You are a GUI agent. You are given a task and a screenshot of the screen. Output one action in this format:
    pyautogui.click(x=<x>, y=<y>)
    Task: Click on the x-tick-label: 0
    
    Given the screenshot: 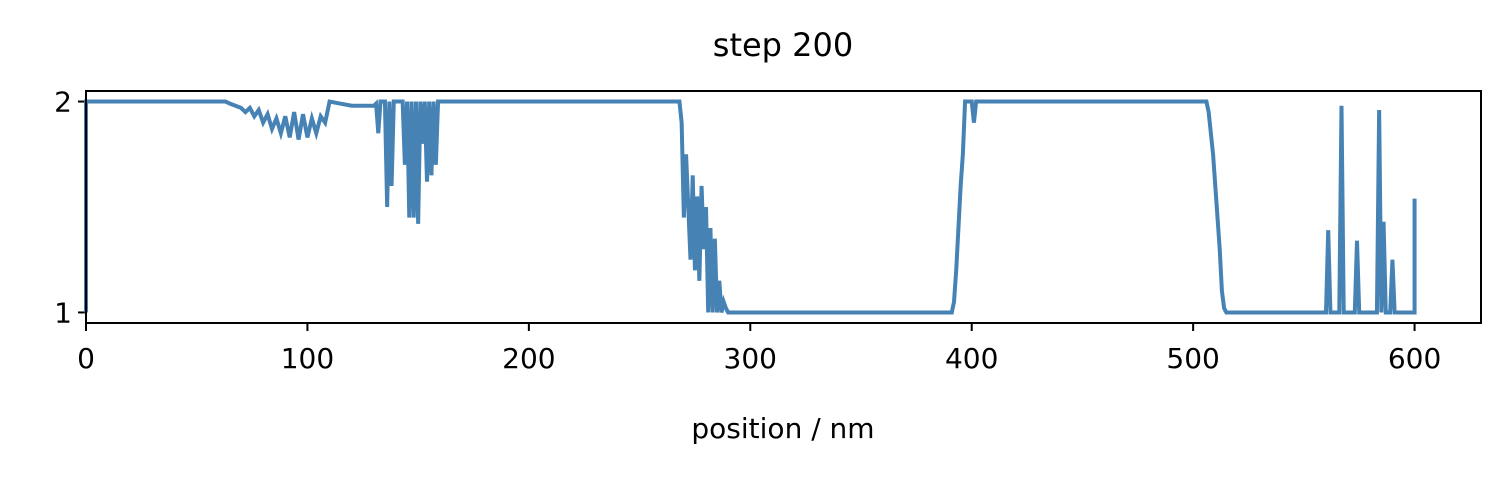 What is the action you would take?
    pyautogui.click(x=86, y=358)
    